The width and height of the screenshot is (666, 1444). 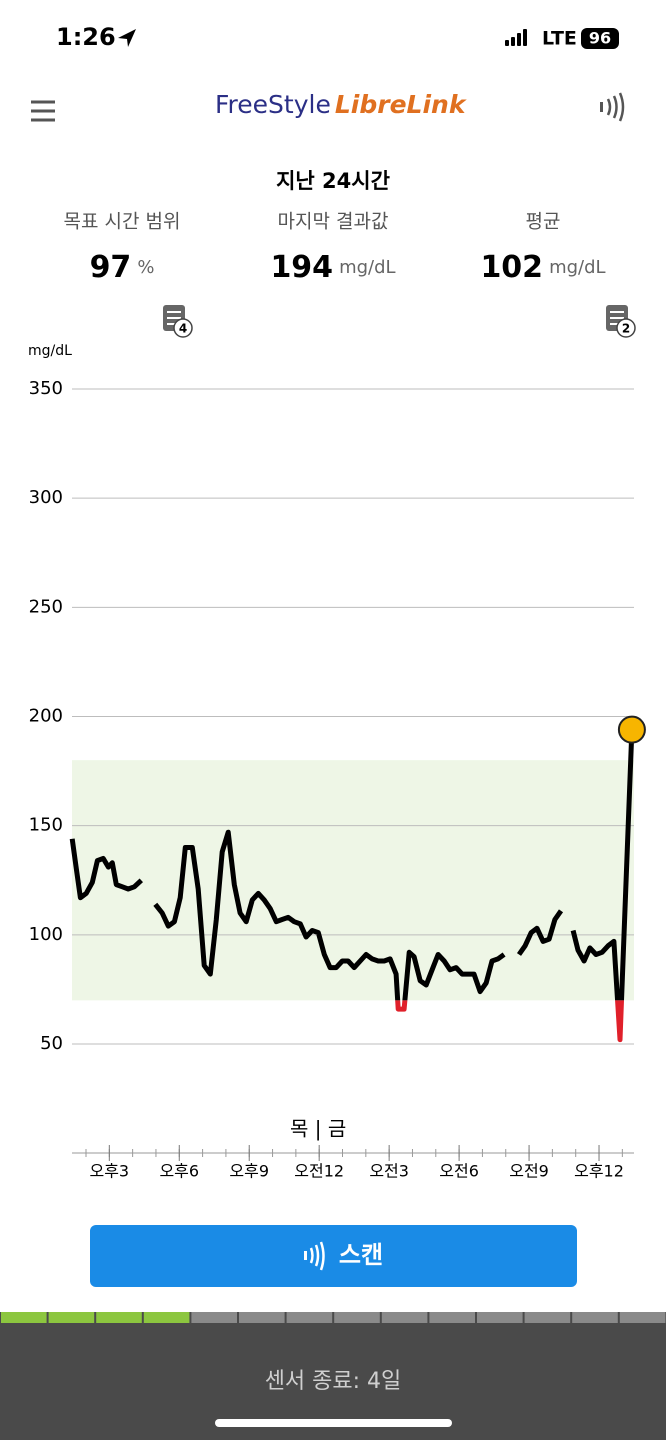 What do you see at coordinates (631, 729) in the screenshot?
I see `latest-reading` at bounding box center [631, 729].